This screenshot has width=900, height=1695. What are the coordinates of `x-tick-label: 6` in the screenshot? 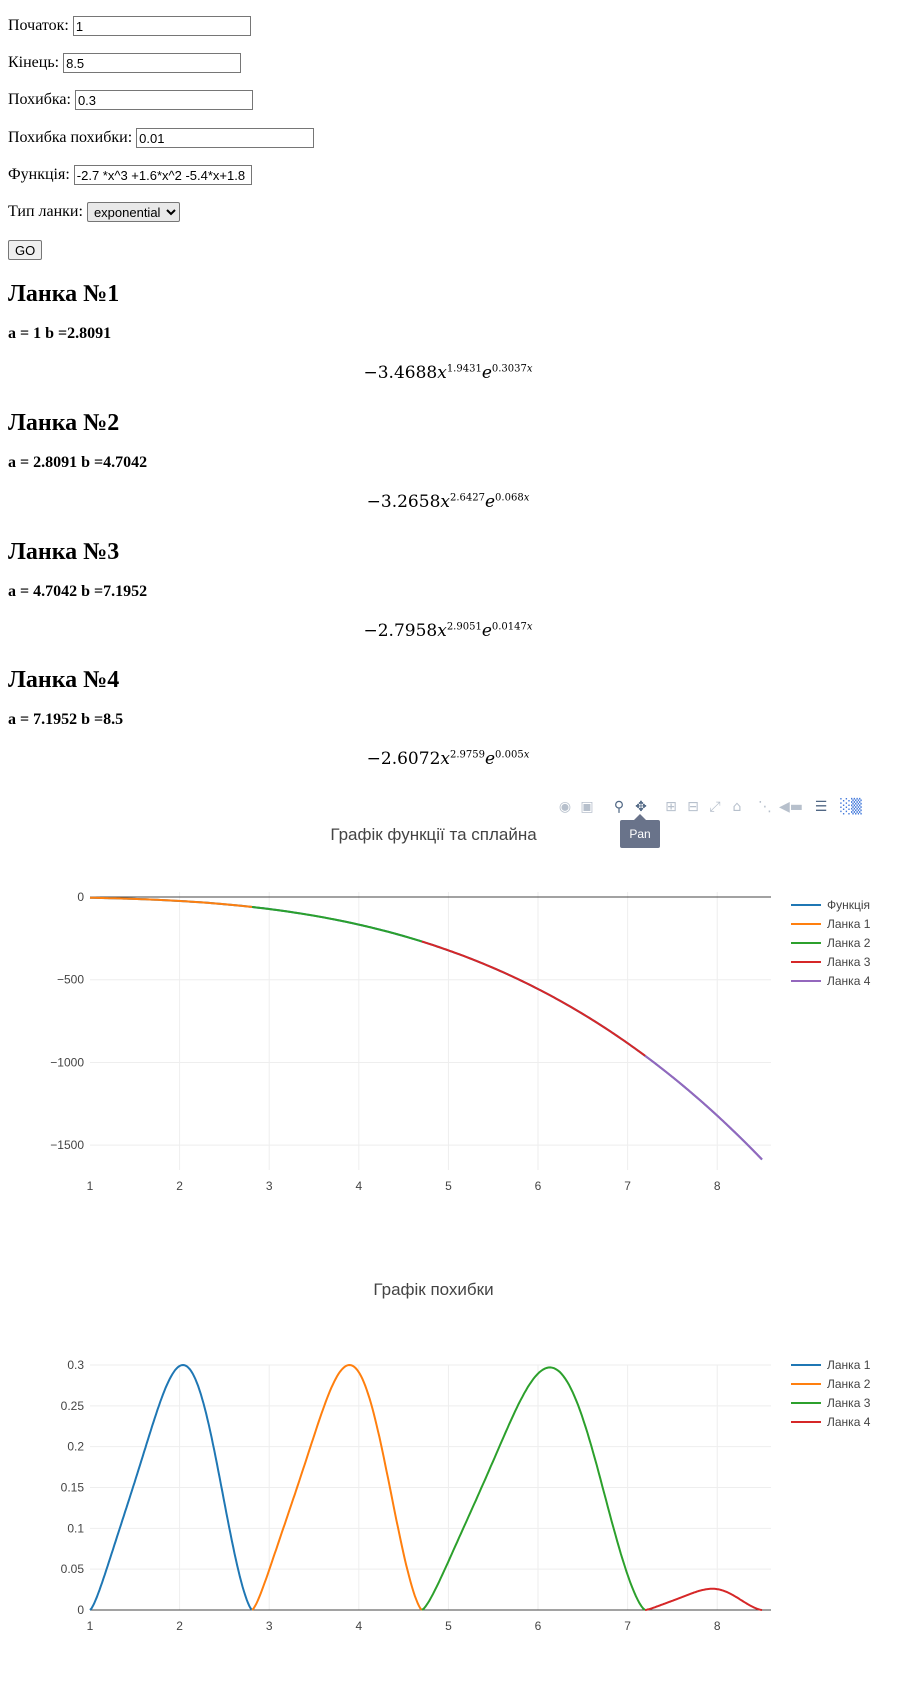 It's located at (538, 1186).